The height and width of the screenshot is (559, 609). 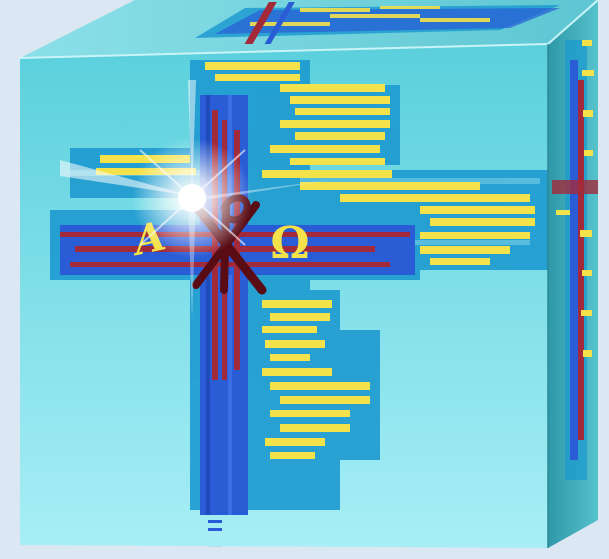 I want to click on top-face-cross, so click(x=377, y=23).